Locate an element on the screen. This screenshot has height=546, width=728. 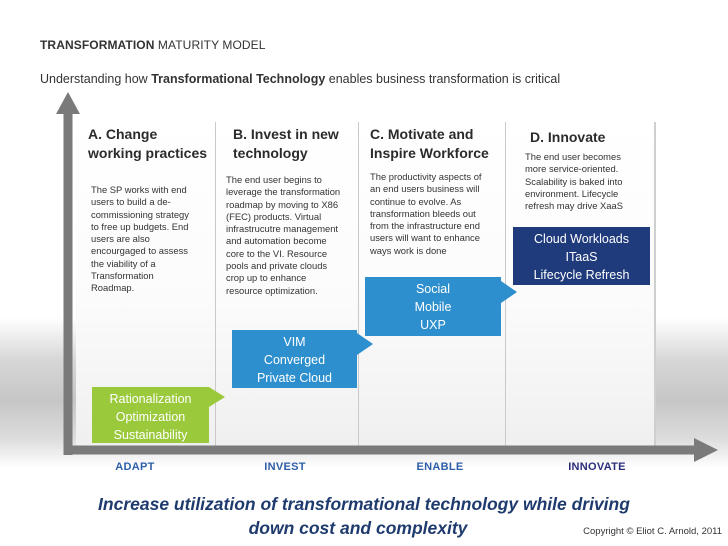
y-axis-arrow-icon is located at coordinates (68, 103).